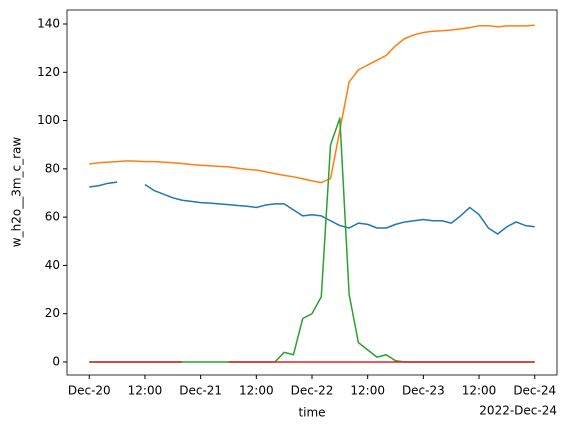 The image size is (576, 432). Describe the element at coordinates (518, 411) in the screenshot. I see `x-offset-label: 2022-Dec-24` at that location.